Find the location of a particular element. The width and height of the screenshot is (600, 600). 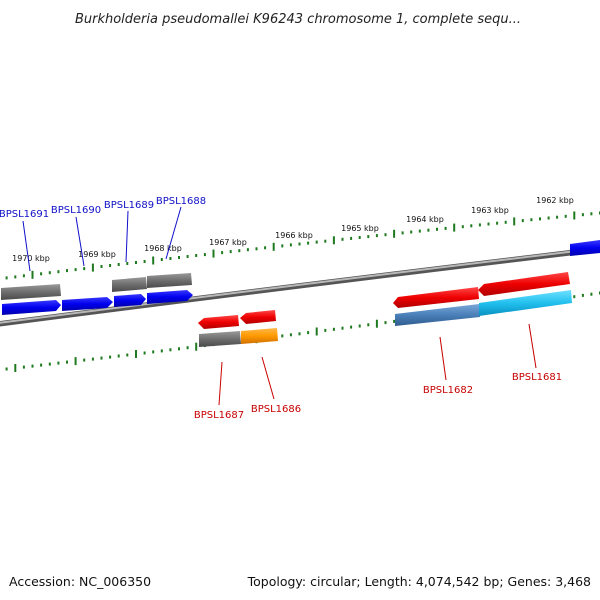

gene-label-bottom: BPSL1687 is located at coordinates (219, 415).